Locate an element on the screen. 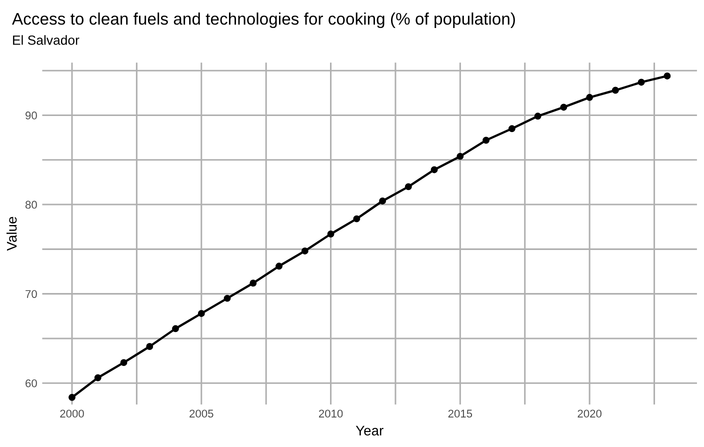 The width and height of the screenshot is (704, 447). chart-subtitle: El Salvador is located at coordinates (46, 40).